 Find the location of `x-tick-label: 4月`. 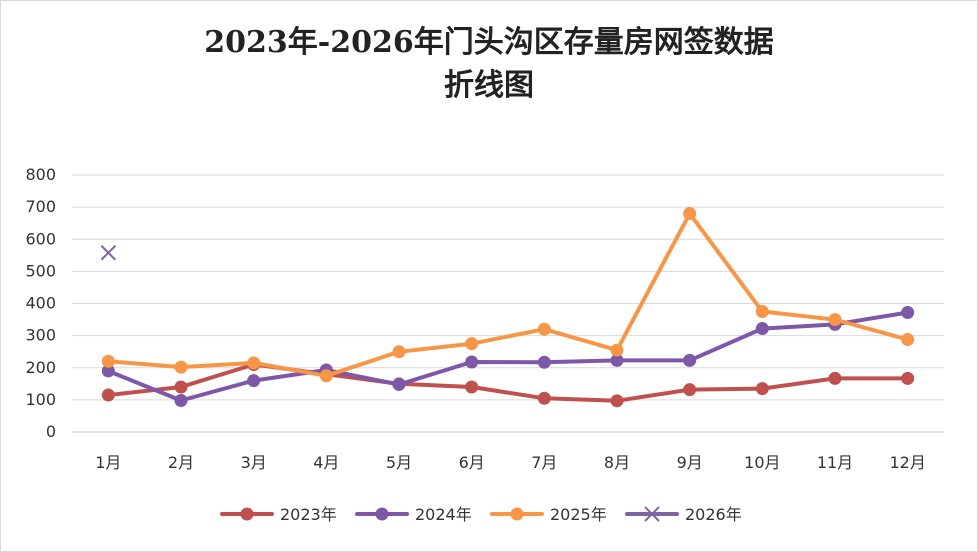

x-tick-label: 4月 is located at coordinates (326, 462).